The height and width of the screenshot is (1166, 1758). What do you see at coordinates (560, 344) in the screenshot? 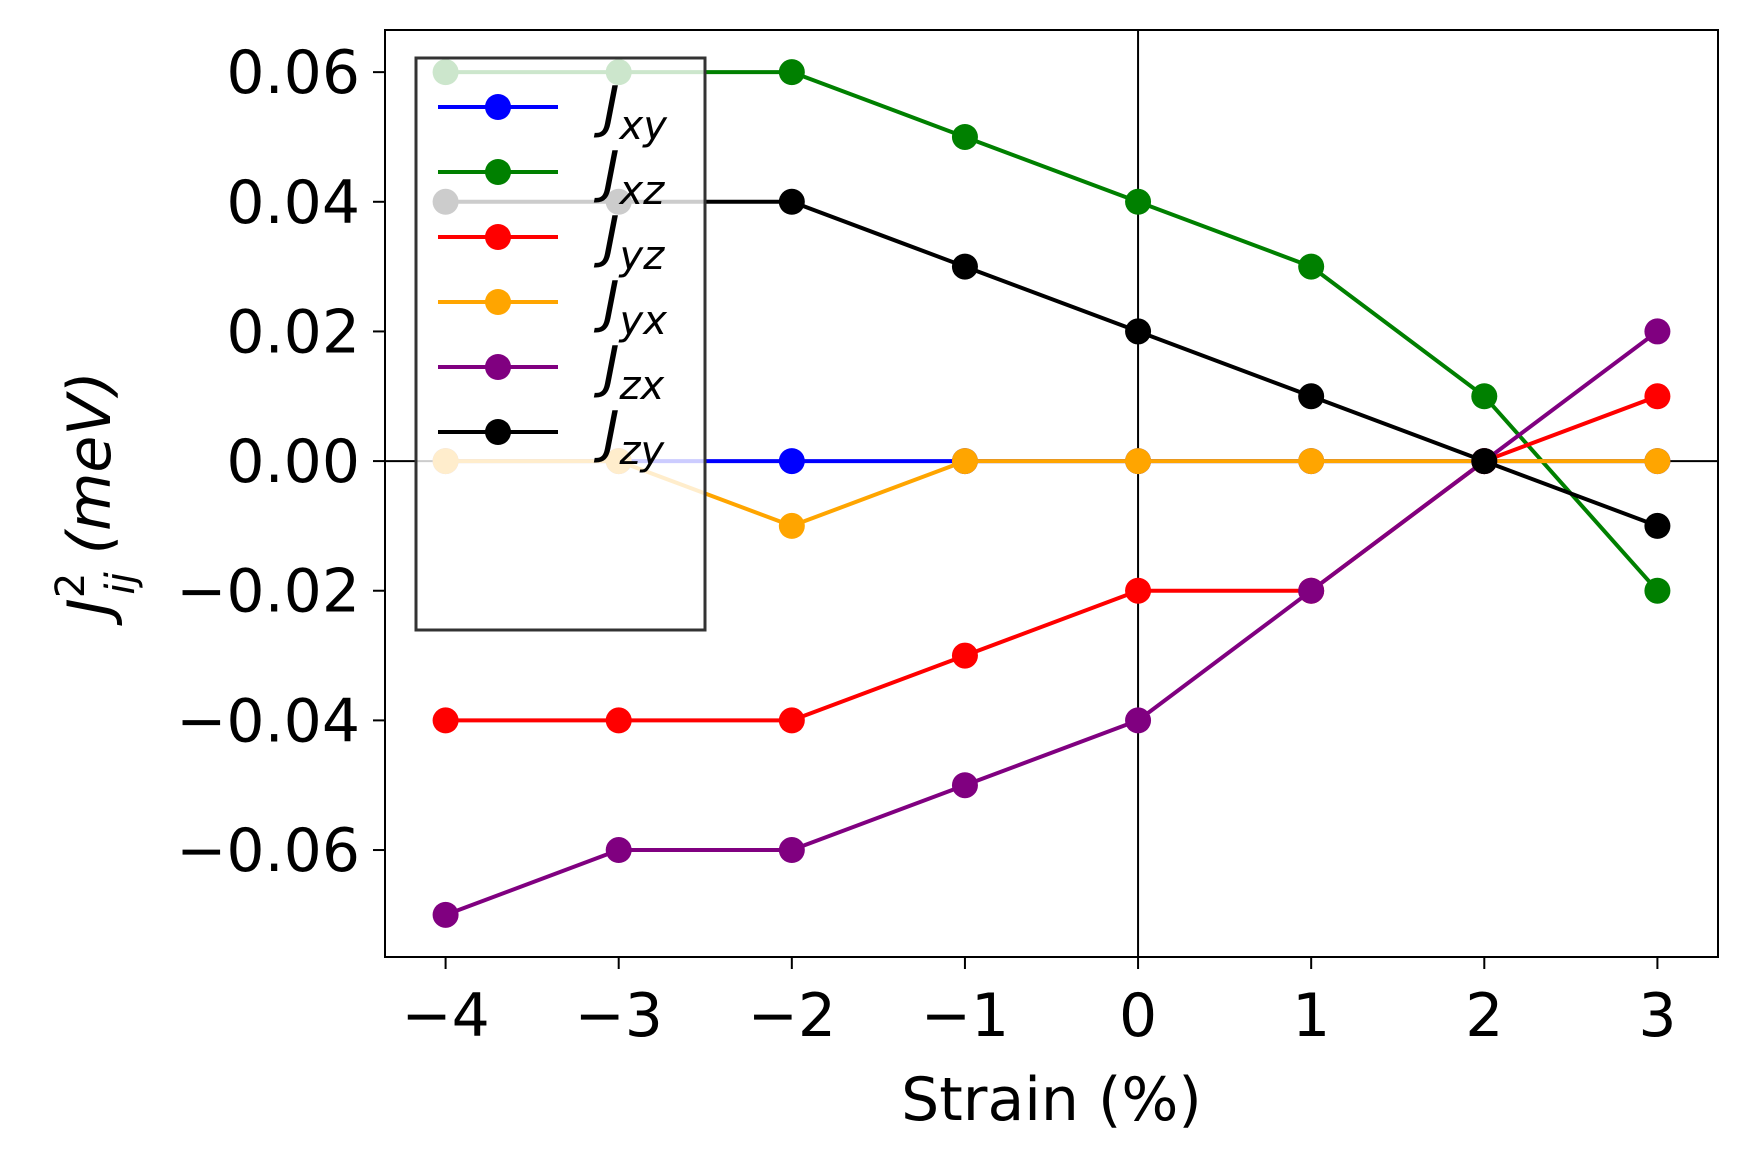
I see `legend-box` at bounding box center [560, 344].